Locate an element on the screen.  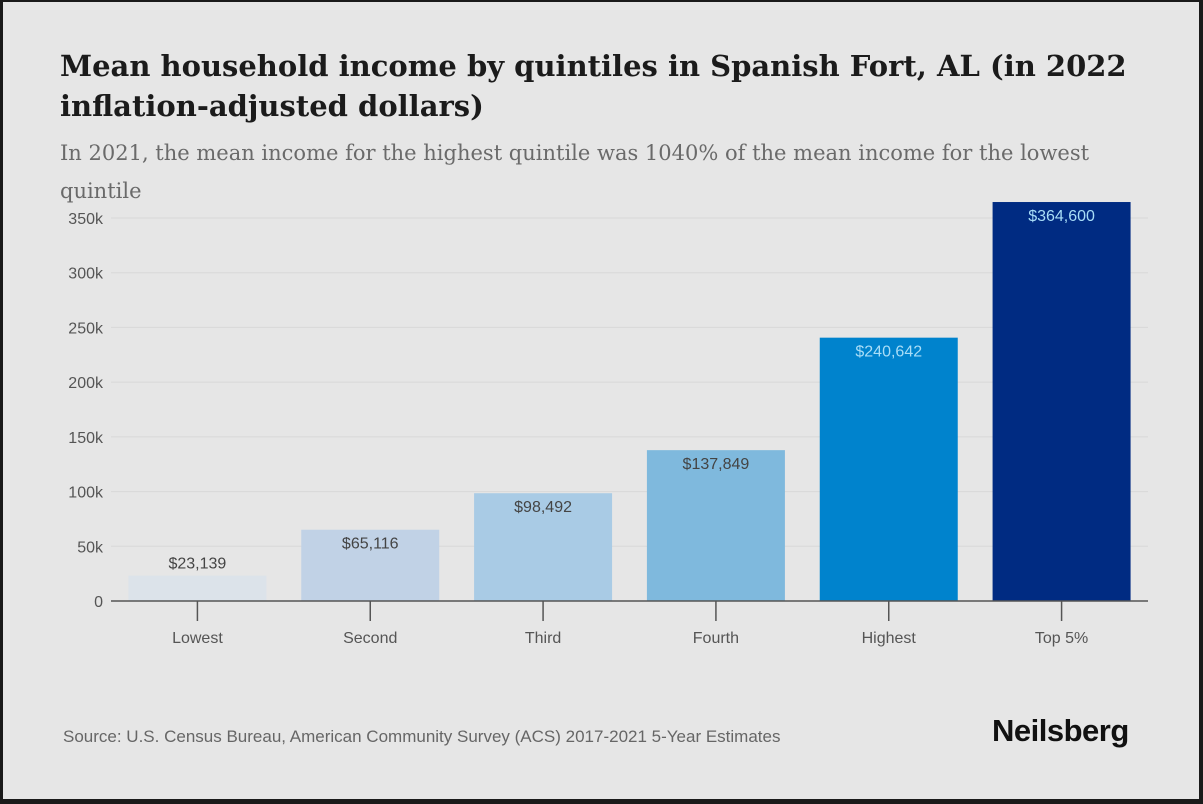
x-tick-label: Lowest is located at coordinates (197, 638).